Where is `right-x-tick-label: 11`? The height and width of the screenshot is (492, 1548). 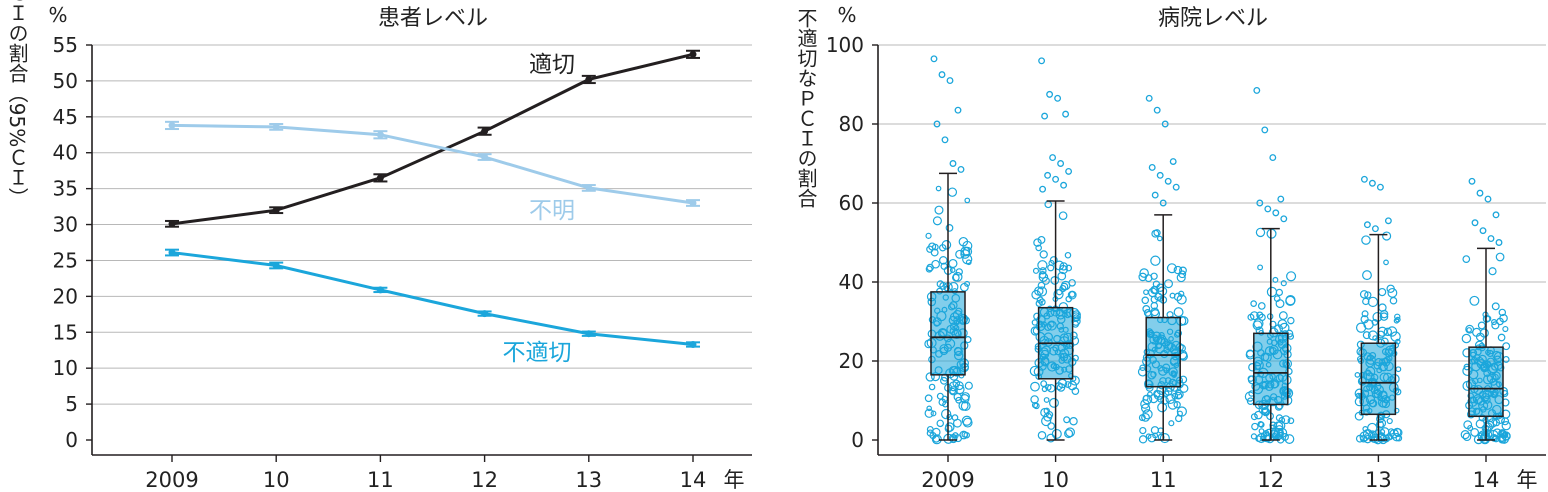 right-x-tick-label: 11 is located at coordinates (1163, 480).